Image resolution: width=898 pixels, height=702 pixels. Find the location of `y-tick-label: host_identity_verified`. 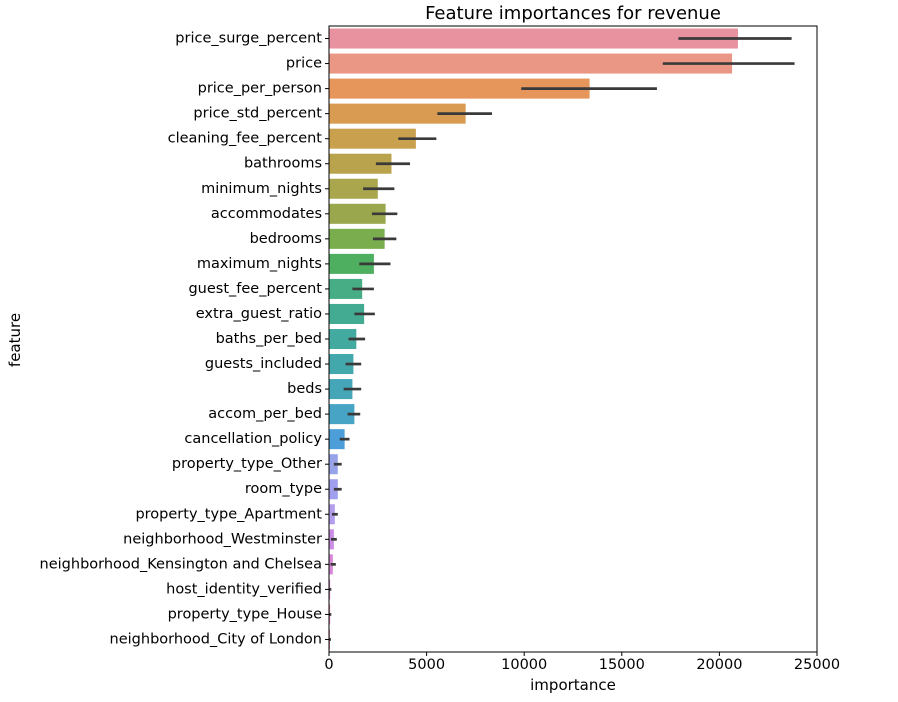

y-tick-label: host_identity_verified is located at coordinates (244, 589).